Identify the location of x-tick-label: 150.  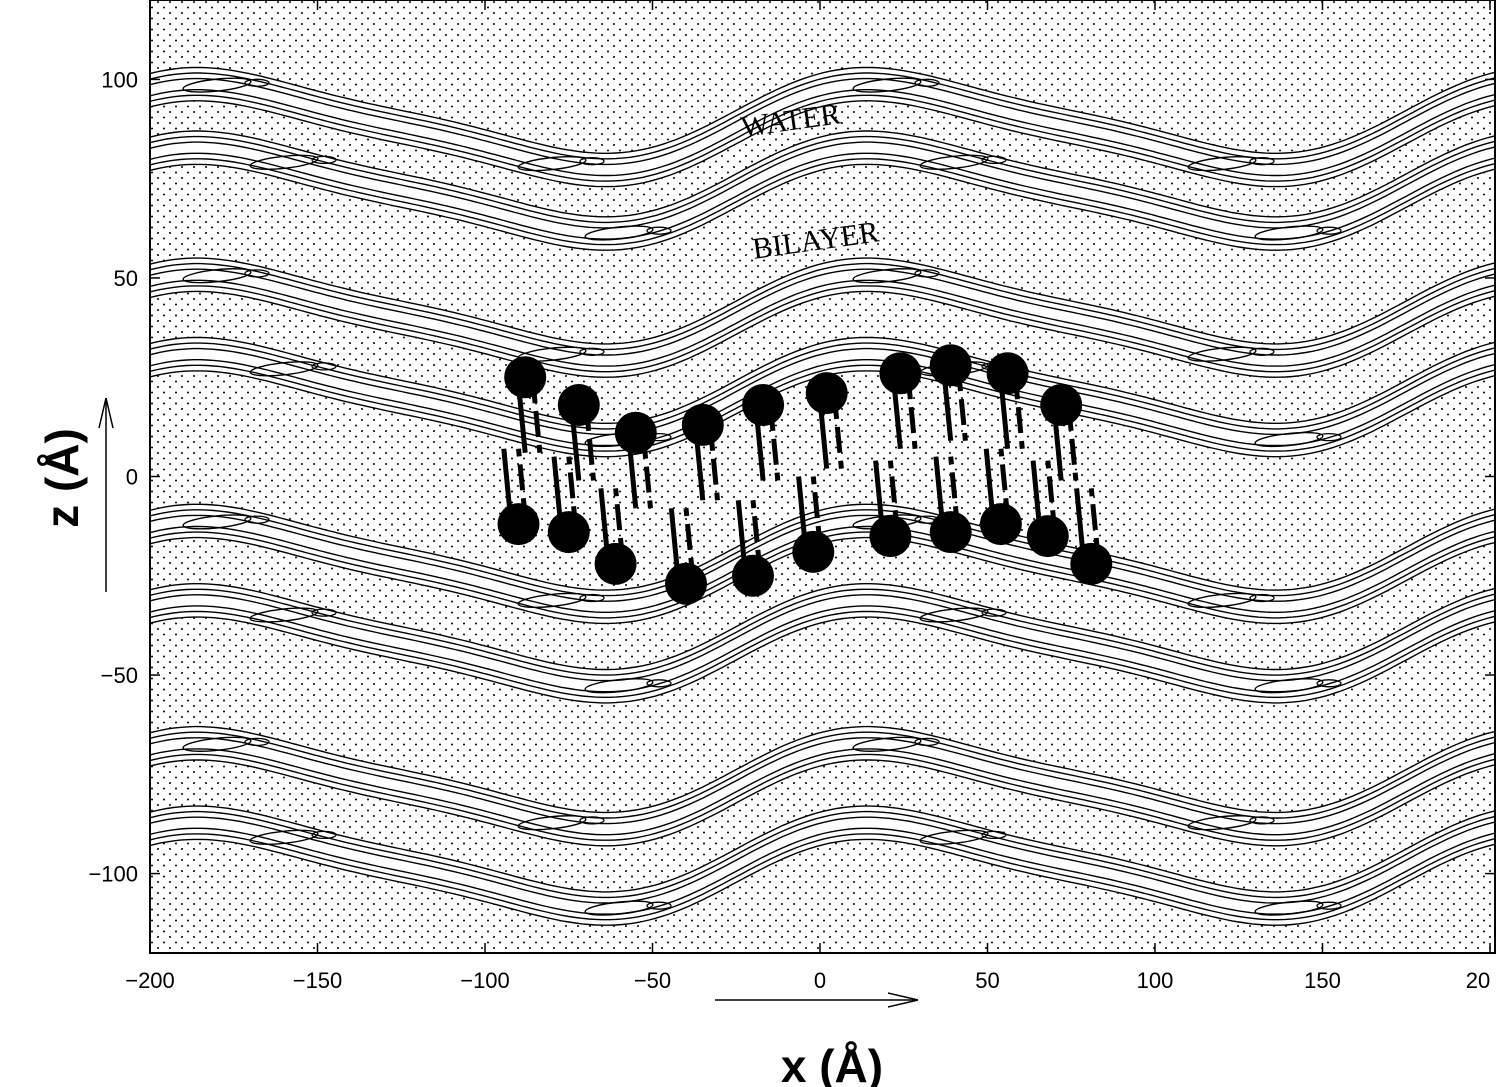
(1322, 980).